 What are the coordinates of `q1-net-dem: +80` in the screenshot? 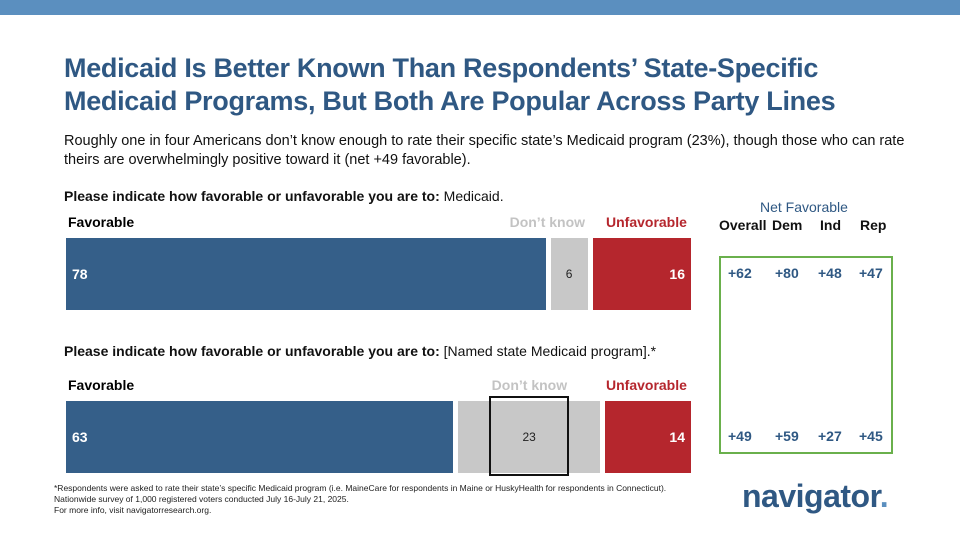 It's located at (787, 273).